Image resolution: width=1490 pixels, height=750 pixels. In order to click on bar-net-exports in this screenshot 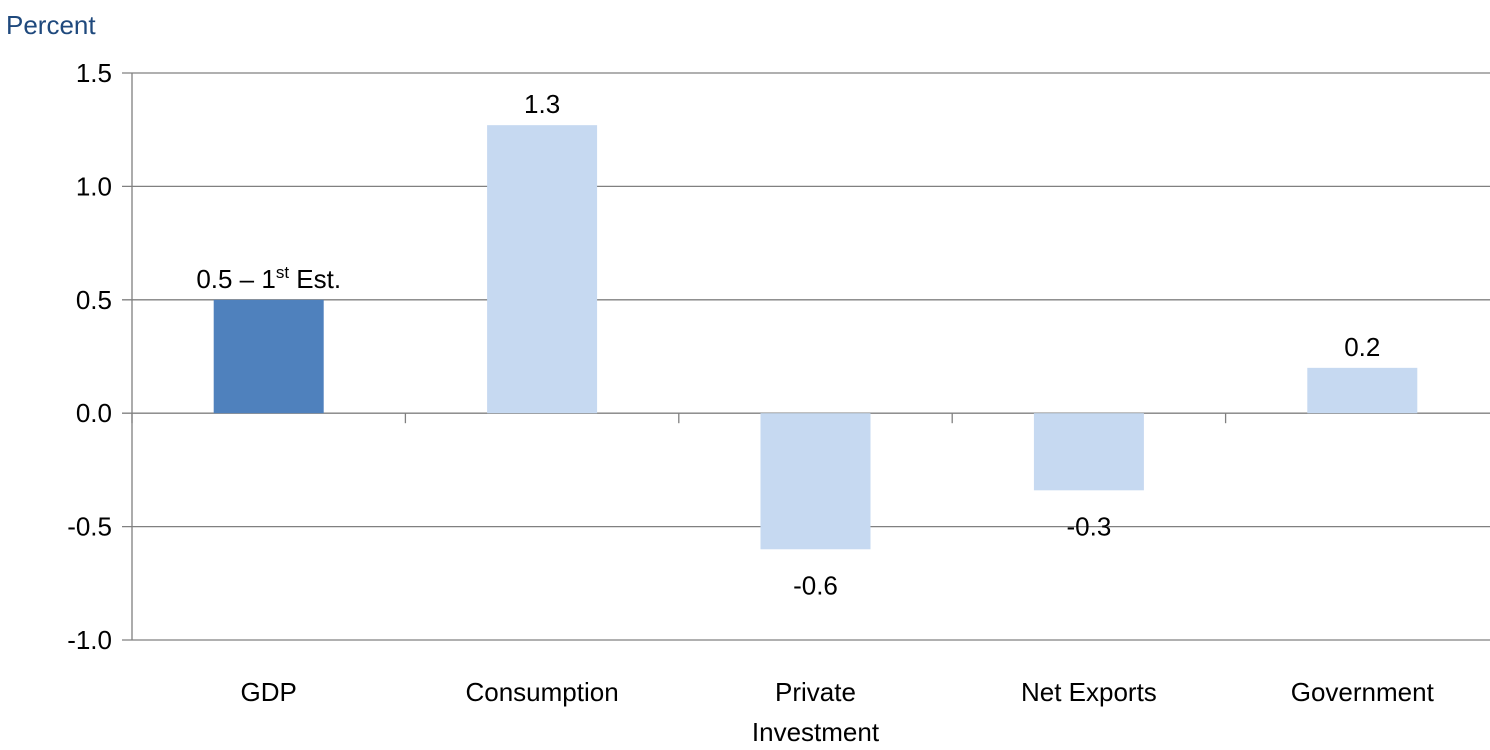, I will do `click(1088, 452)`.